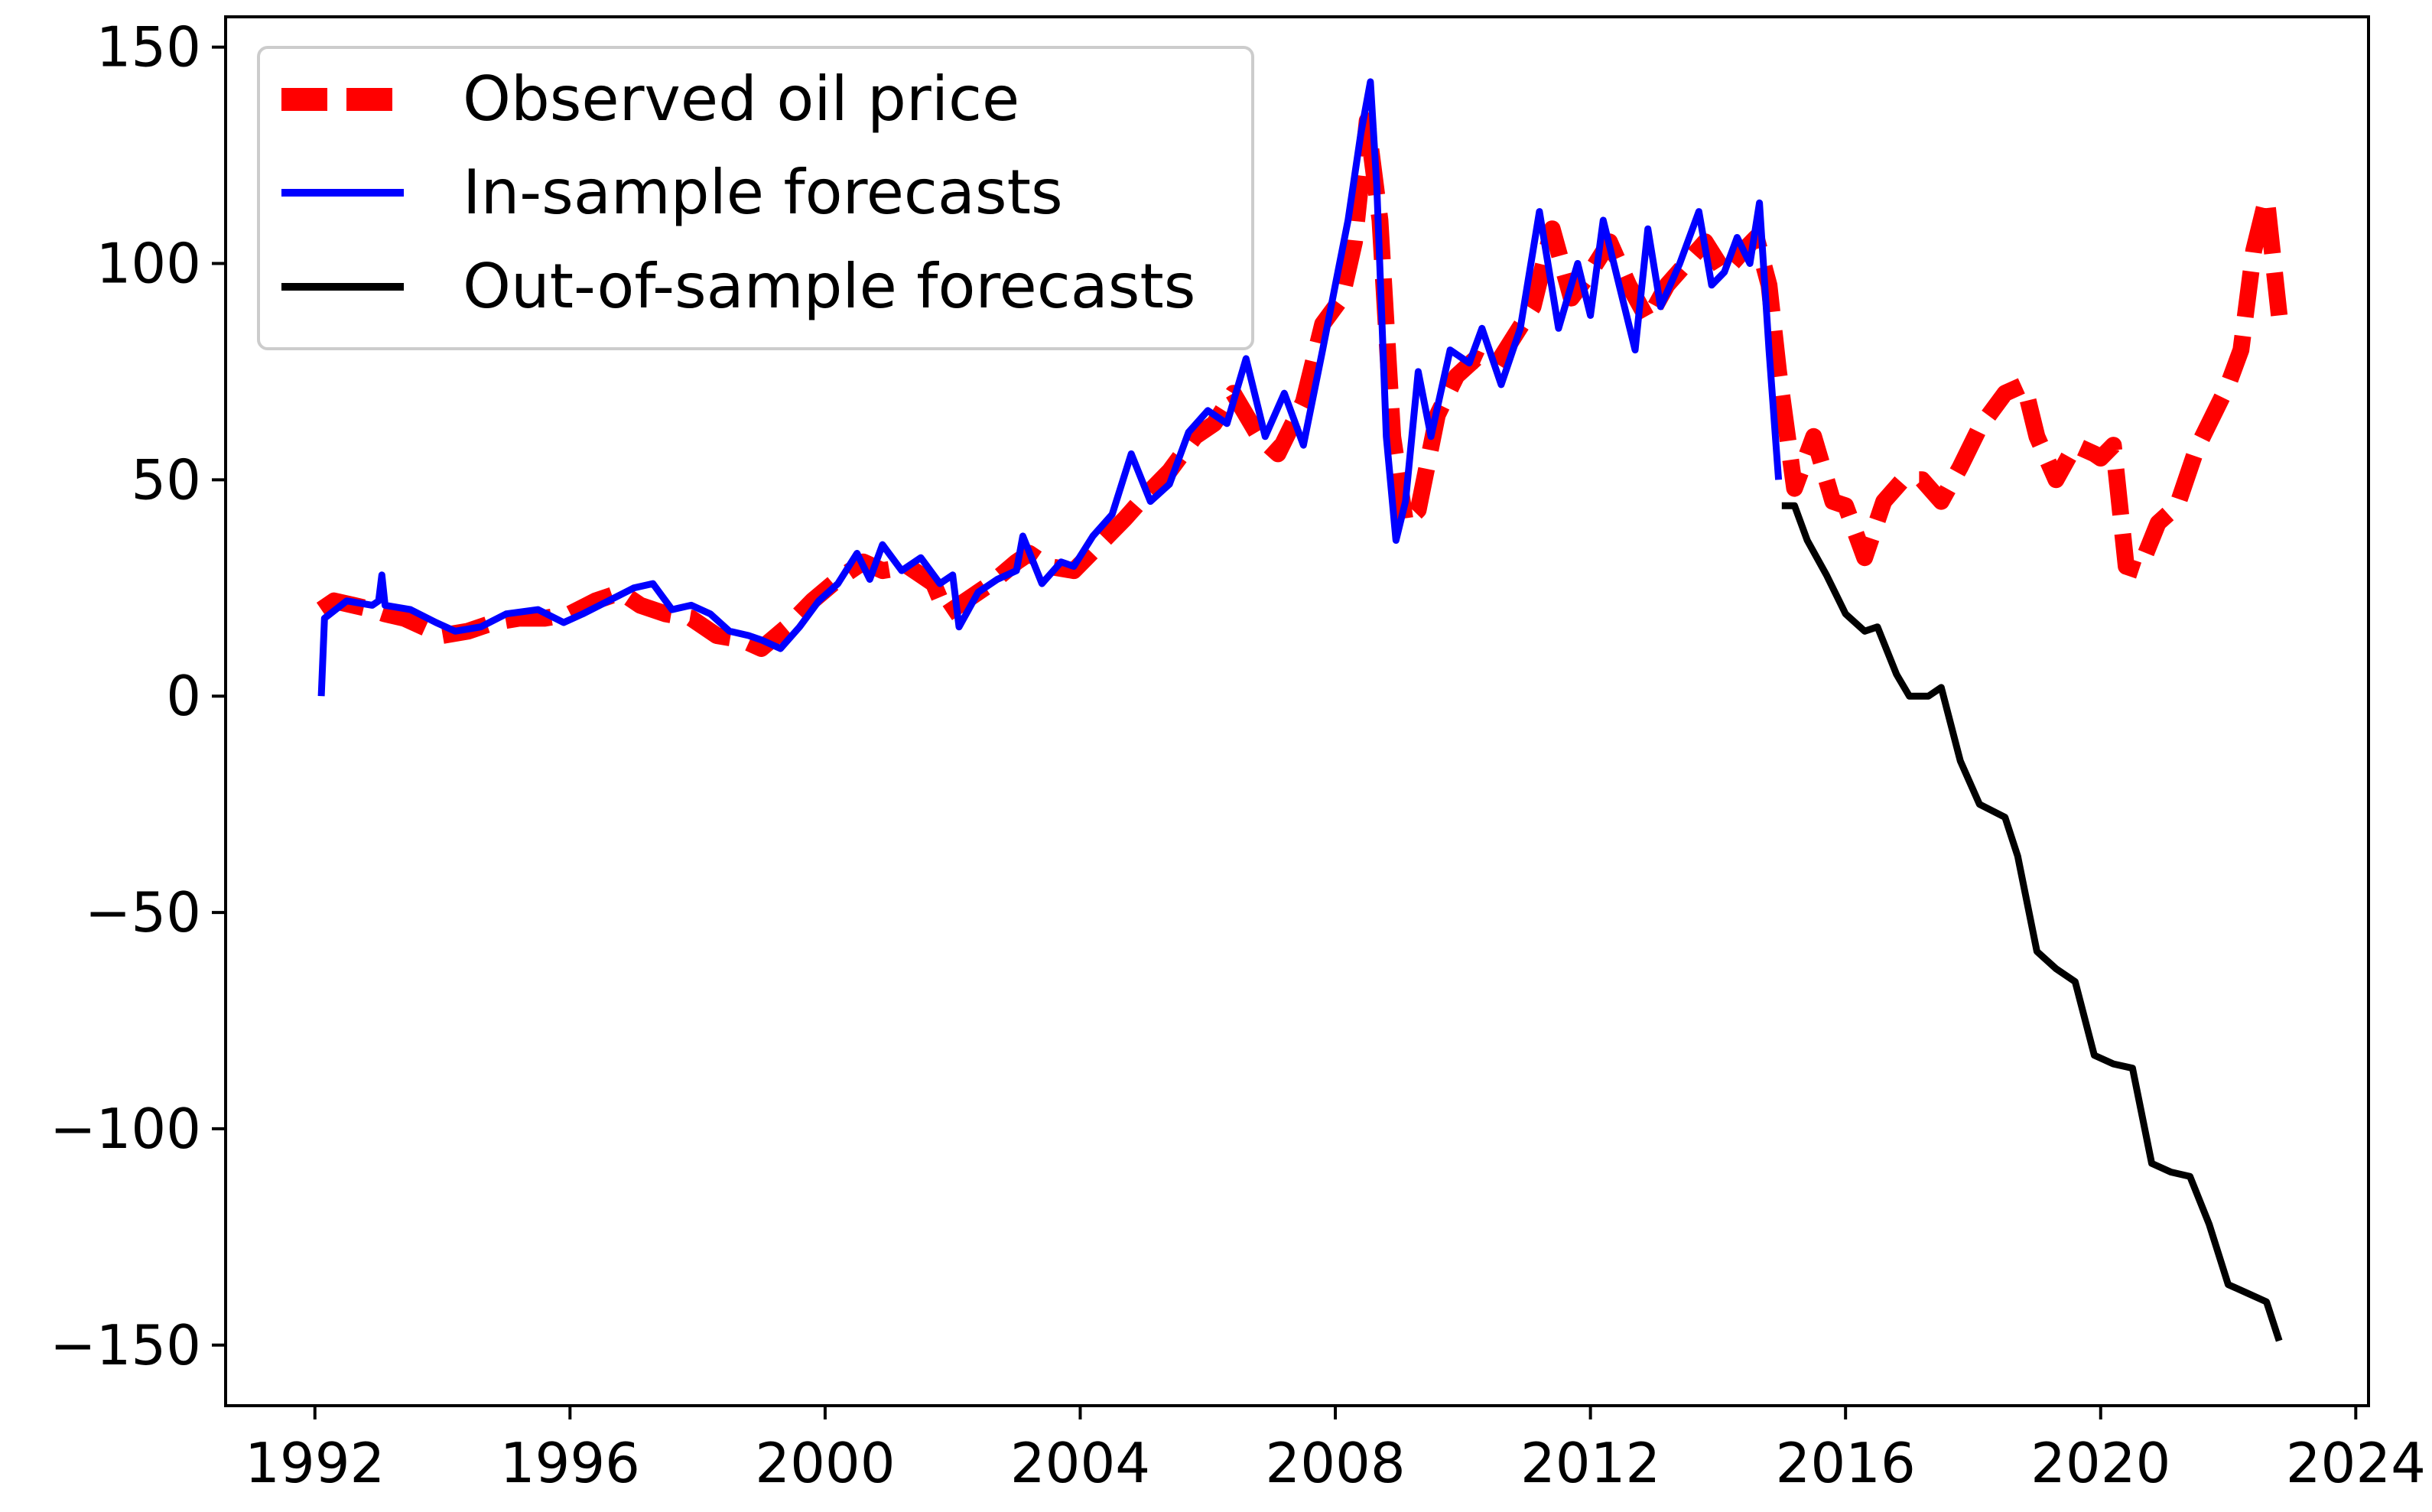 This screenshot has width=2432, height=1512. I want to click on series-out-of-sample-forecasts, so click(2032, 922).